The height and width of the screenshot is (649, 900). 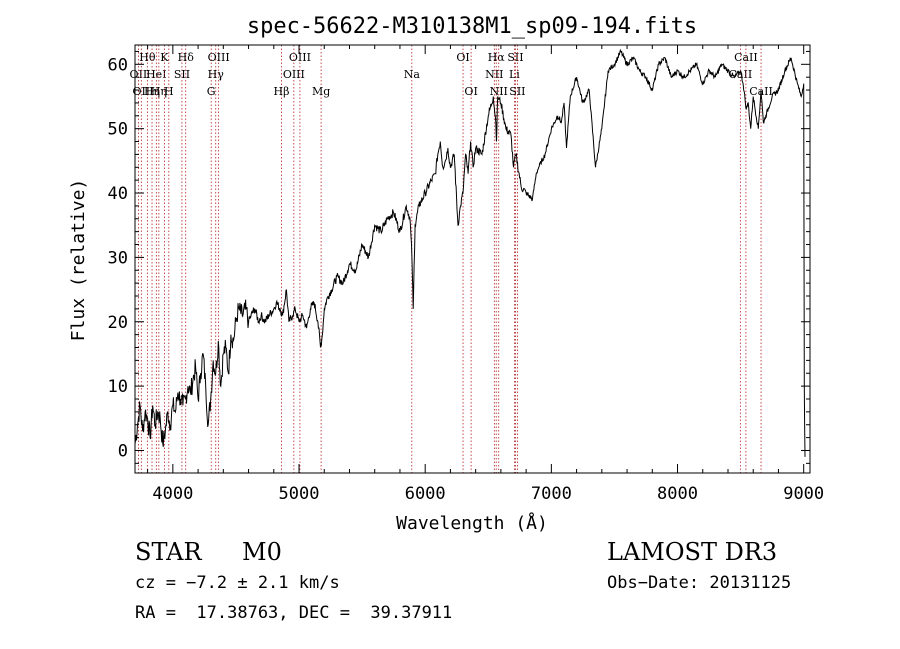 I want to click on line-marker-label: Hα, so click(x=497, y=57).